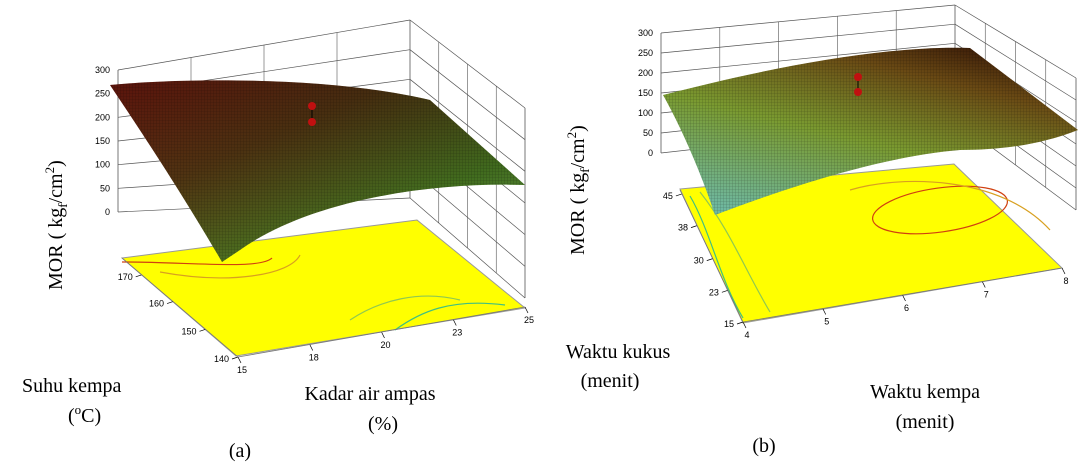 The image size is (1080, 463). Describe the element at coordinates (529, 320) in the screenshot. I see `x-tick-label: 25` at that location.